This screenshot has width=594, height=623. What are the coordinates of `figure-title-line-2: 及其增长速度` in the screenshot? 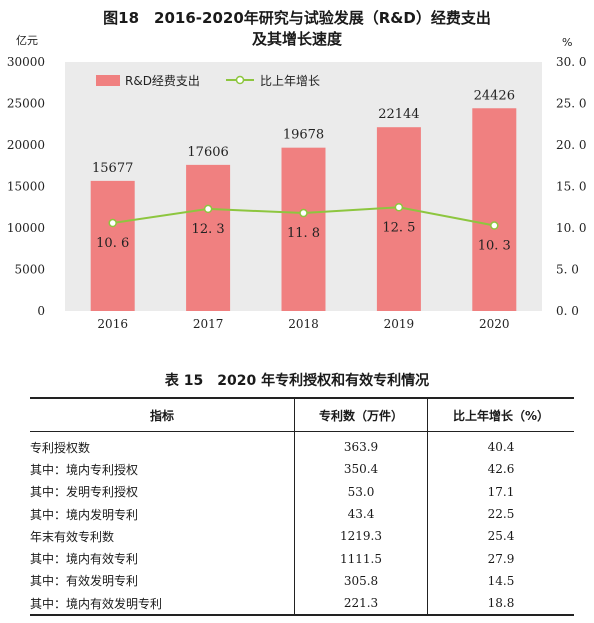 It's located at (296, 39).